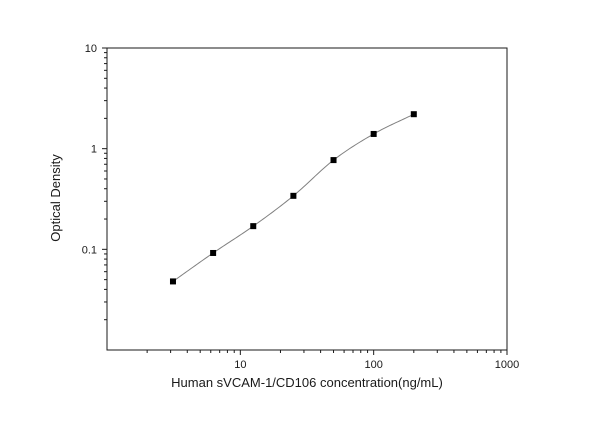  Describe the element at coordinates (91, 49) in the screenshot. I see `y-tick-label: 10` at that location.